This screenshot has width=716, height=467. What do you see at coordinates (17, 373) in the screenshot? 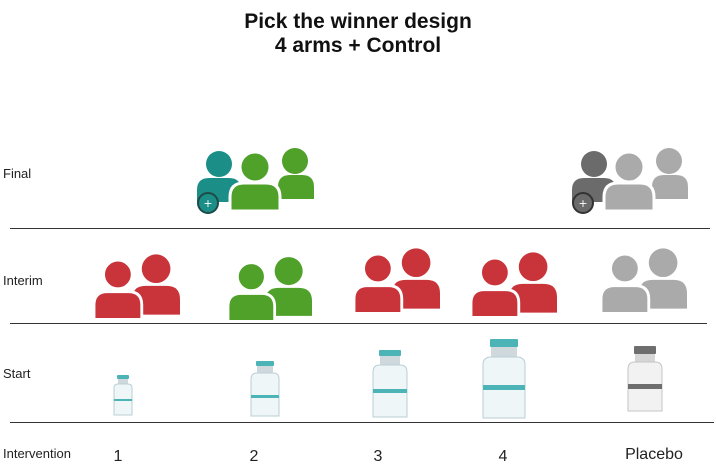
I see `row-label-start: Start` at bounding box center [17, 373].